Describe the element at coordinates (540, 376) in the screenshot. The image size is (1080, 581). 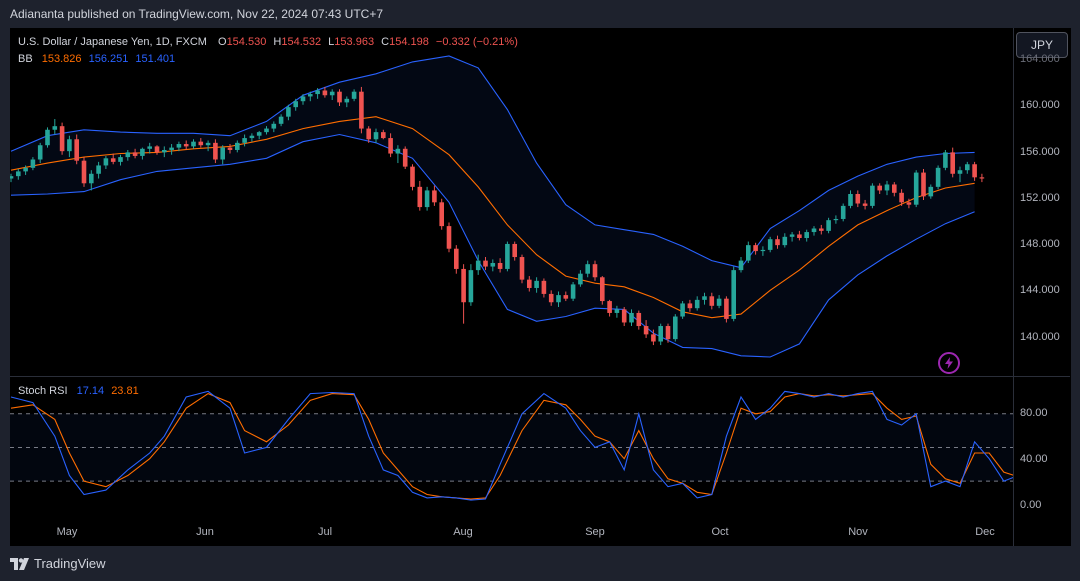
I see `pane-separator` at that location.